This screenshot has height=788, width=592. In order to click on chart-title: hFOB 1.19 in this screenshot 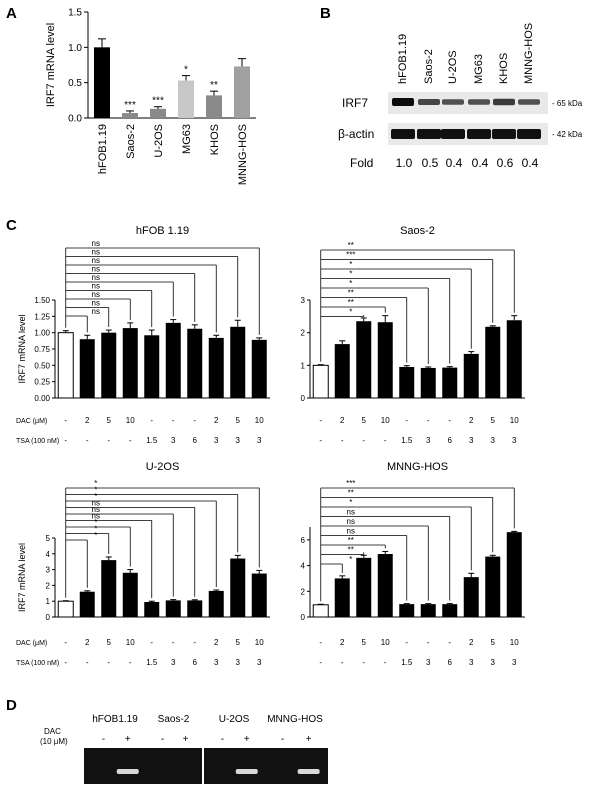, I will do `click(162, 231)`.